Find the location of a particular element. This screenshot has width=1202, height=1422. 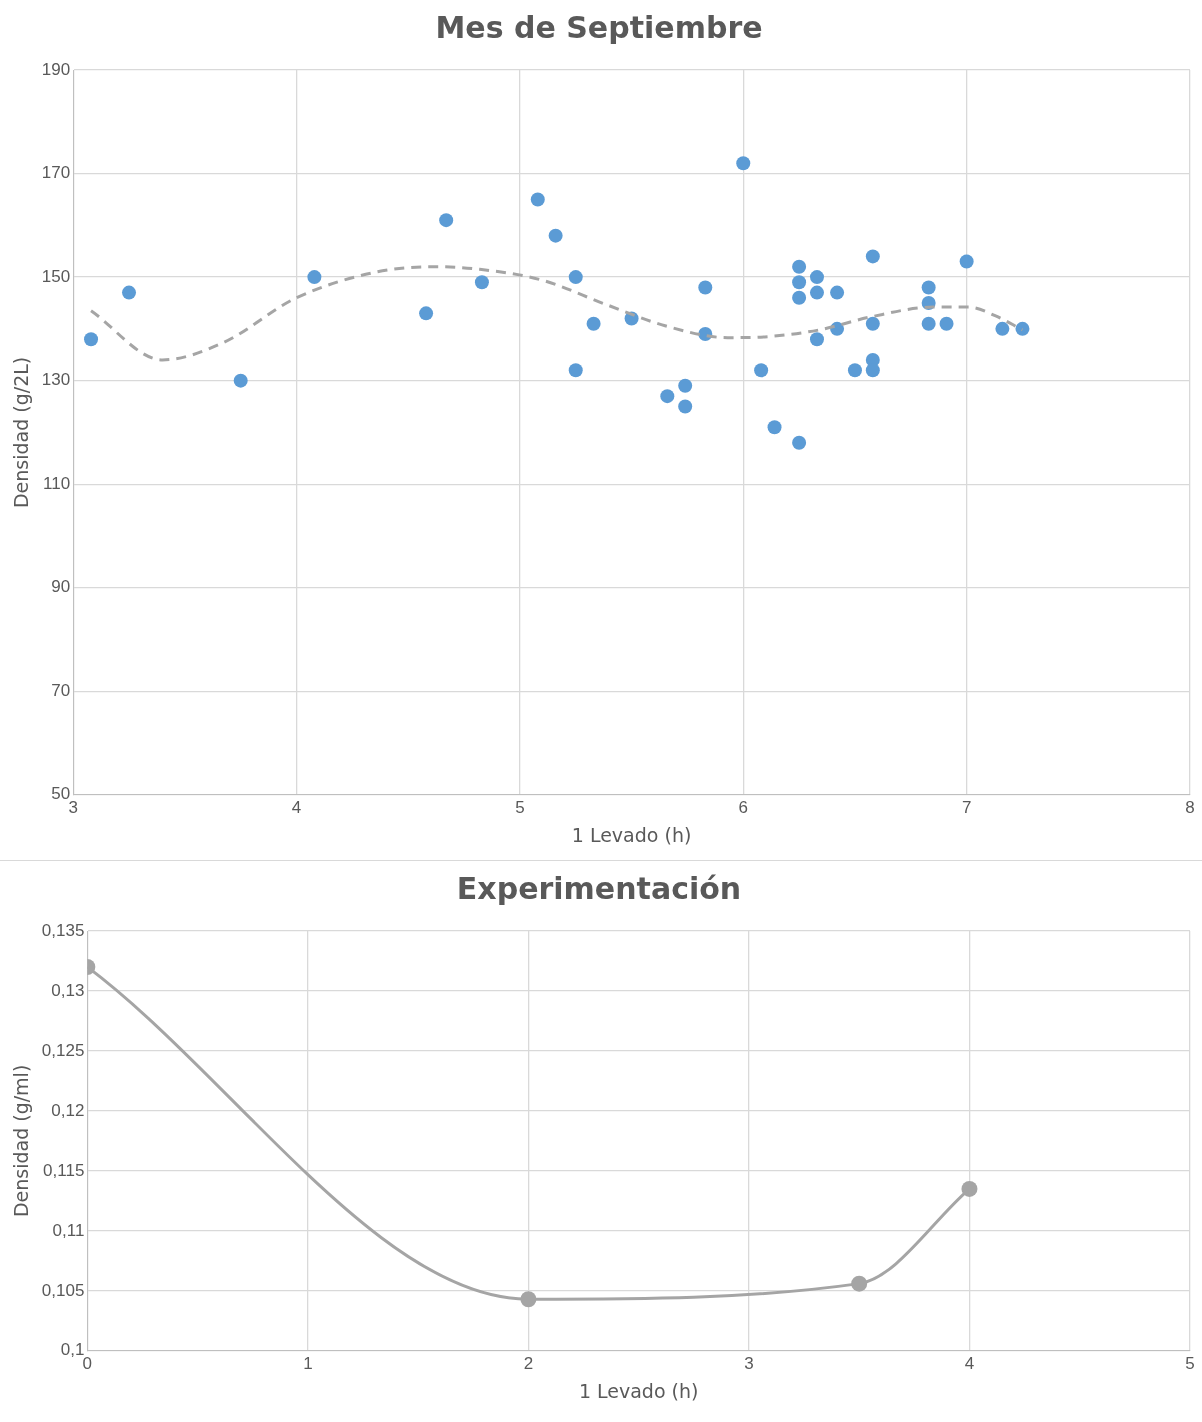

x-tick-label: 8 is located at coordinates (1190, 807).